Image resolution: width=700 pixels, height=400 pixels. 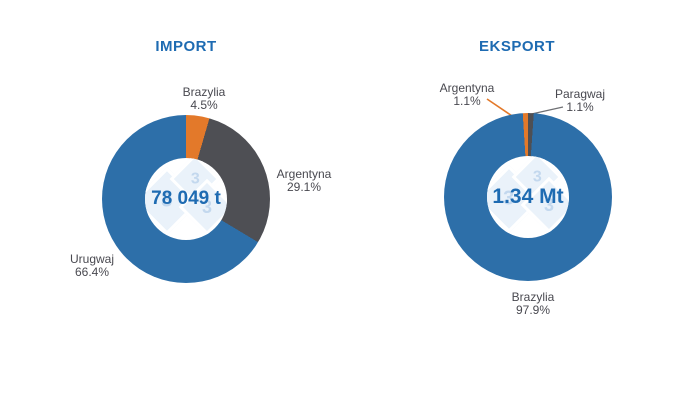 I want to click on eksport-chart-title: EKSPORT, so click(x=517, y=46).